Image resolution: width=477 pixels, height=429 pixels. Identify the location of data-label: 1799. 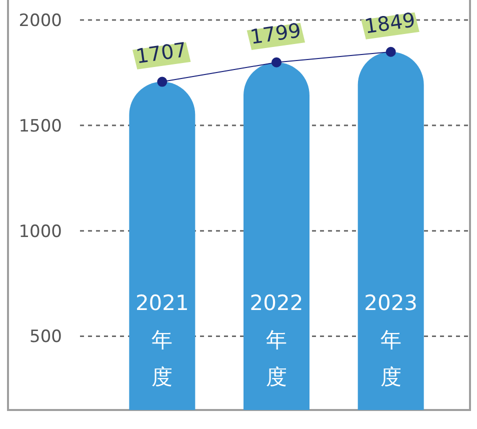
(275, 33).